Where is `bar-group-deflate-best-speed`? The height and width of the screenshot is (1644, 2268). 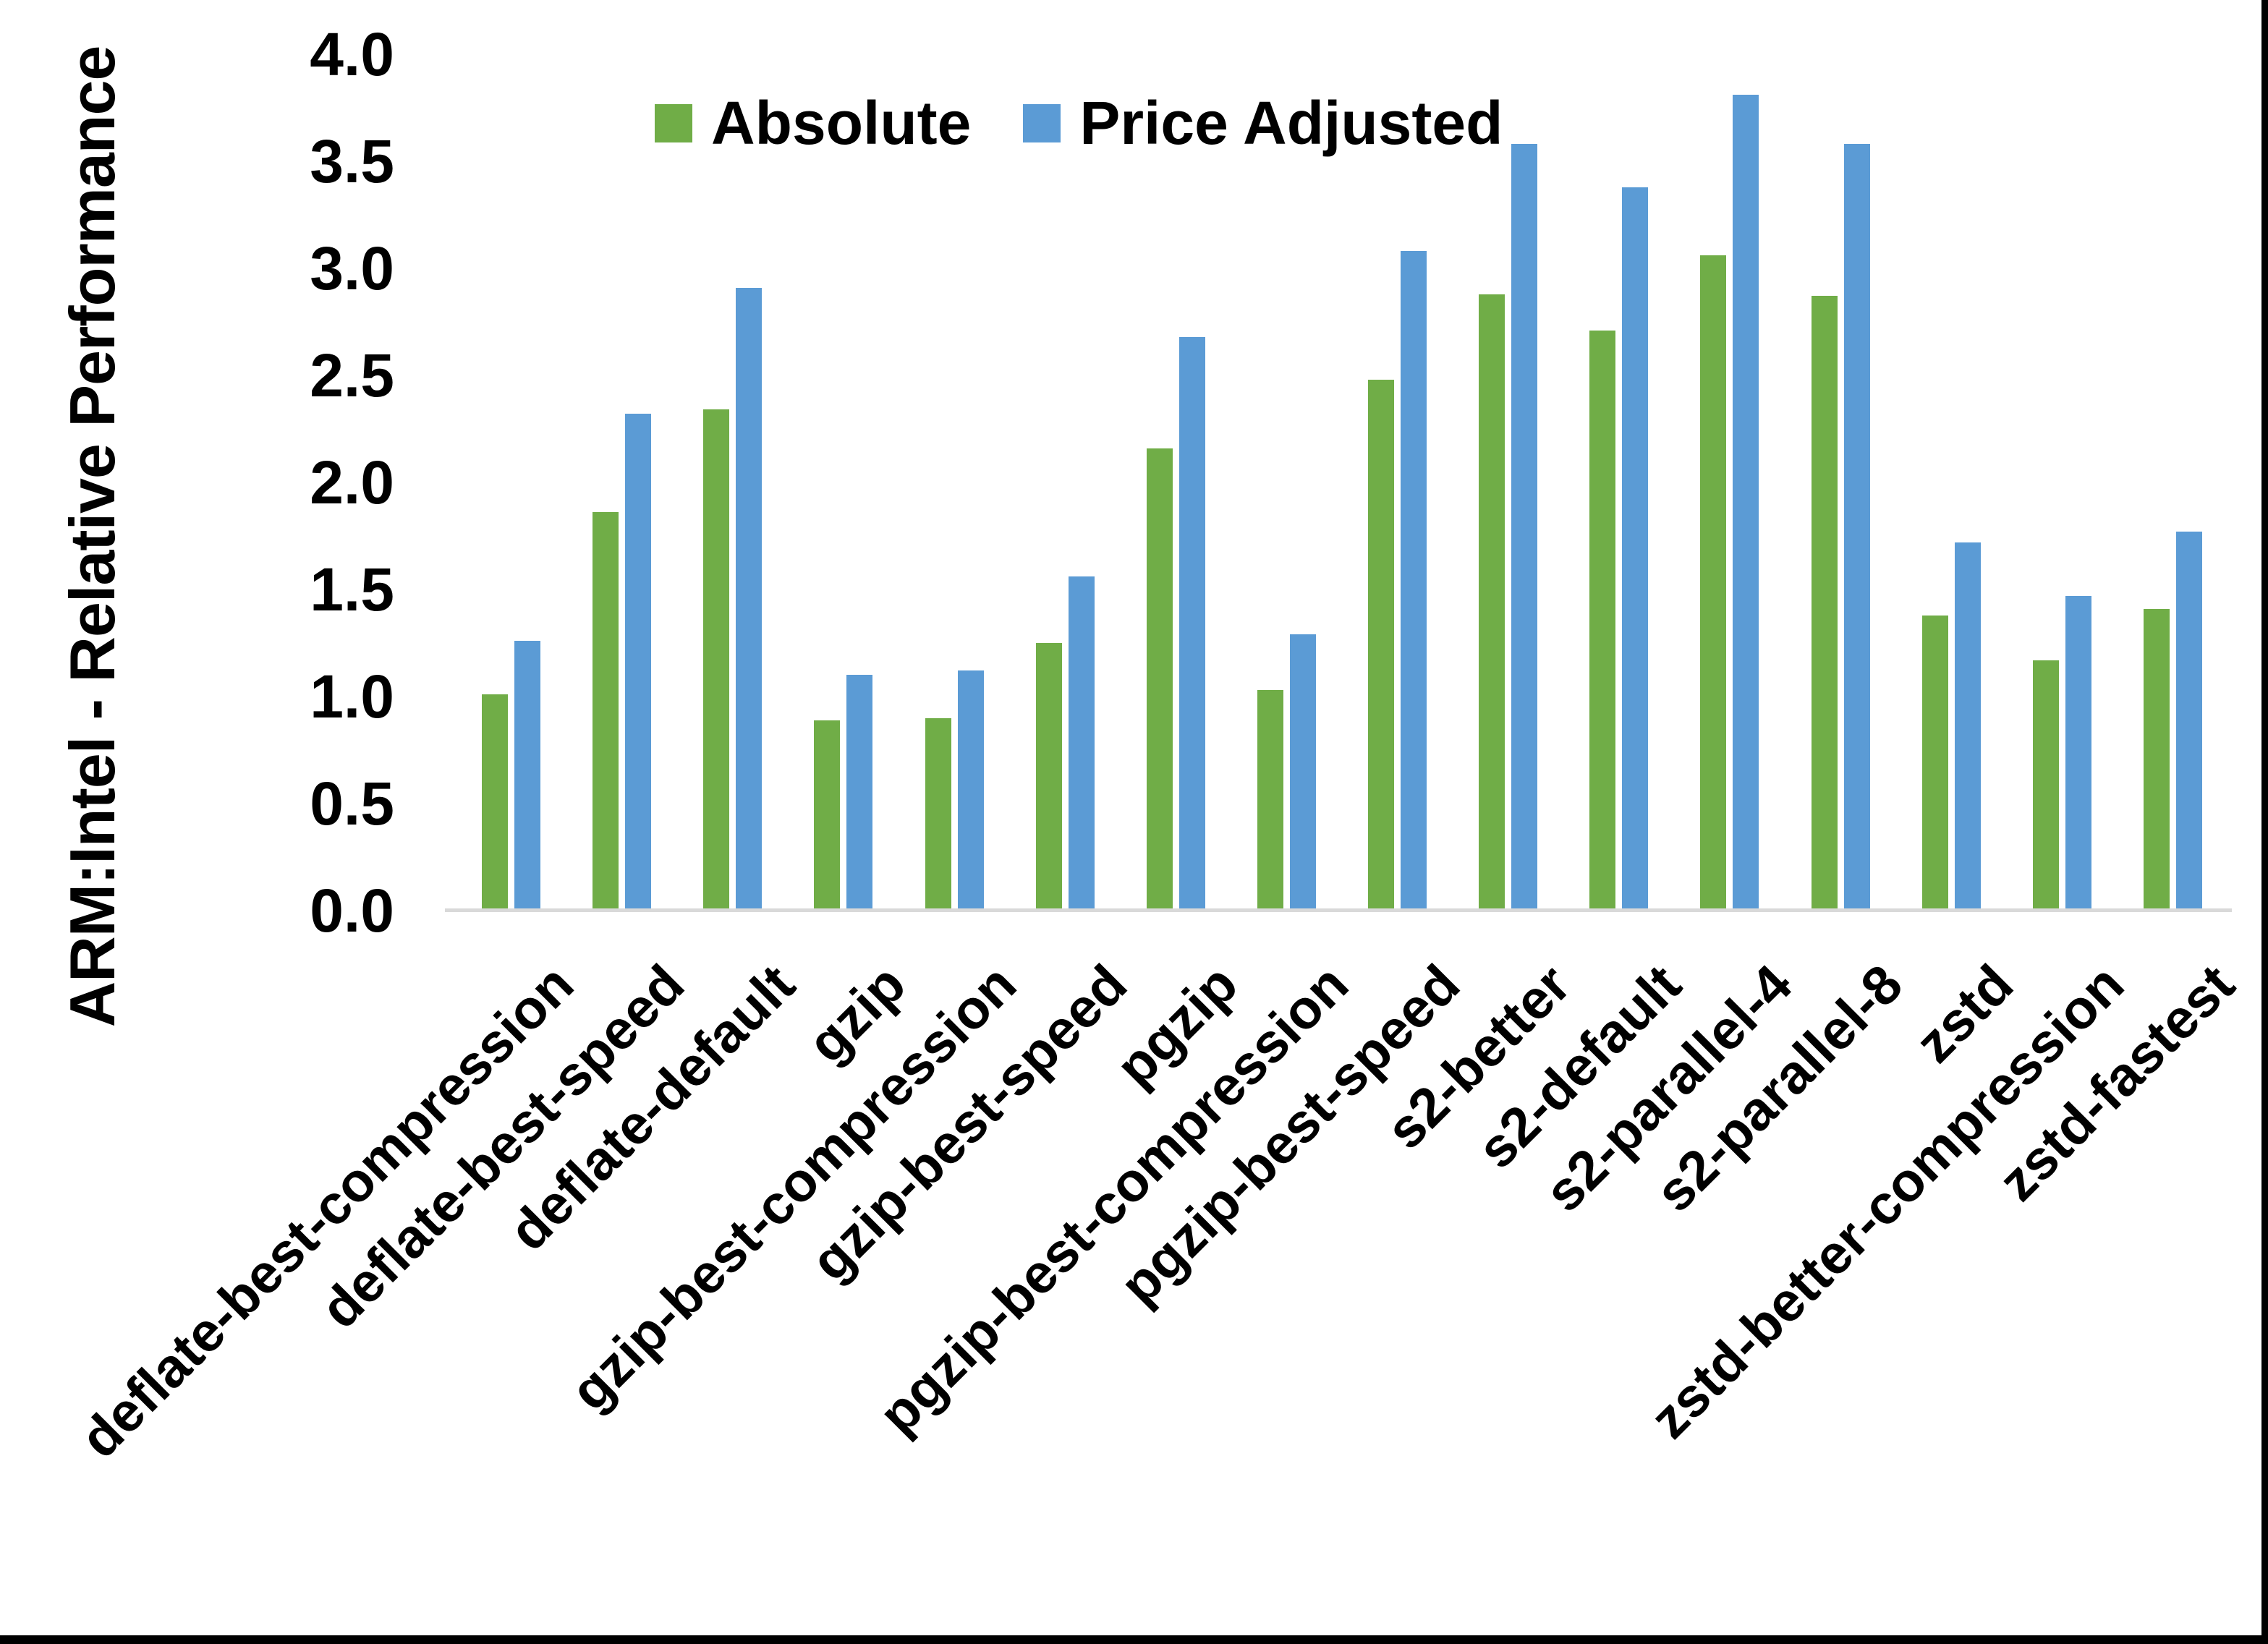
bar-group-deflate-best-speed is located at coordinates (621, 482).